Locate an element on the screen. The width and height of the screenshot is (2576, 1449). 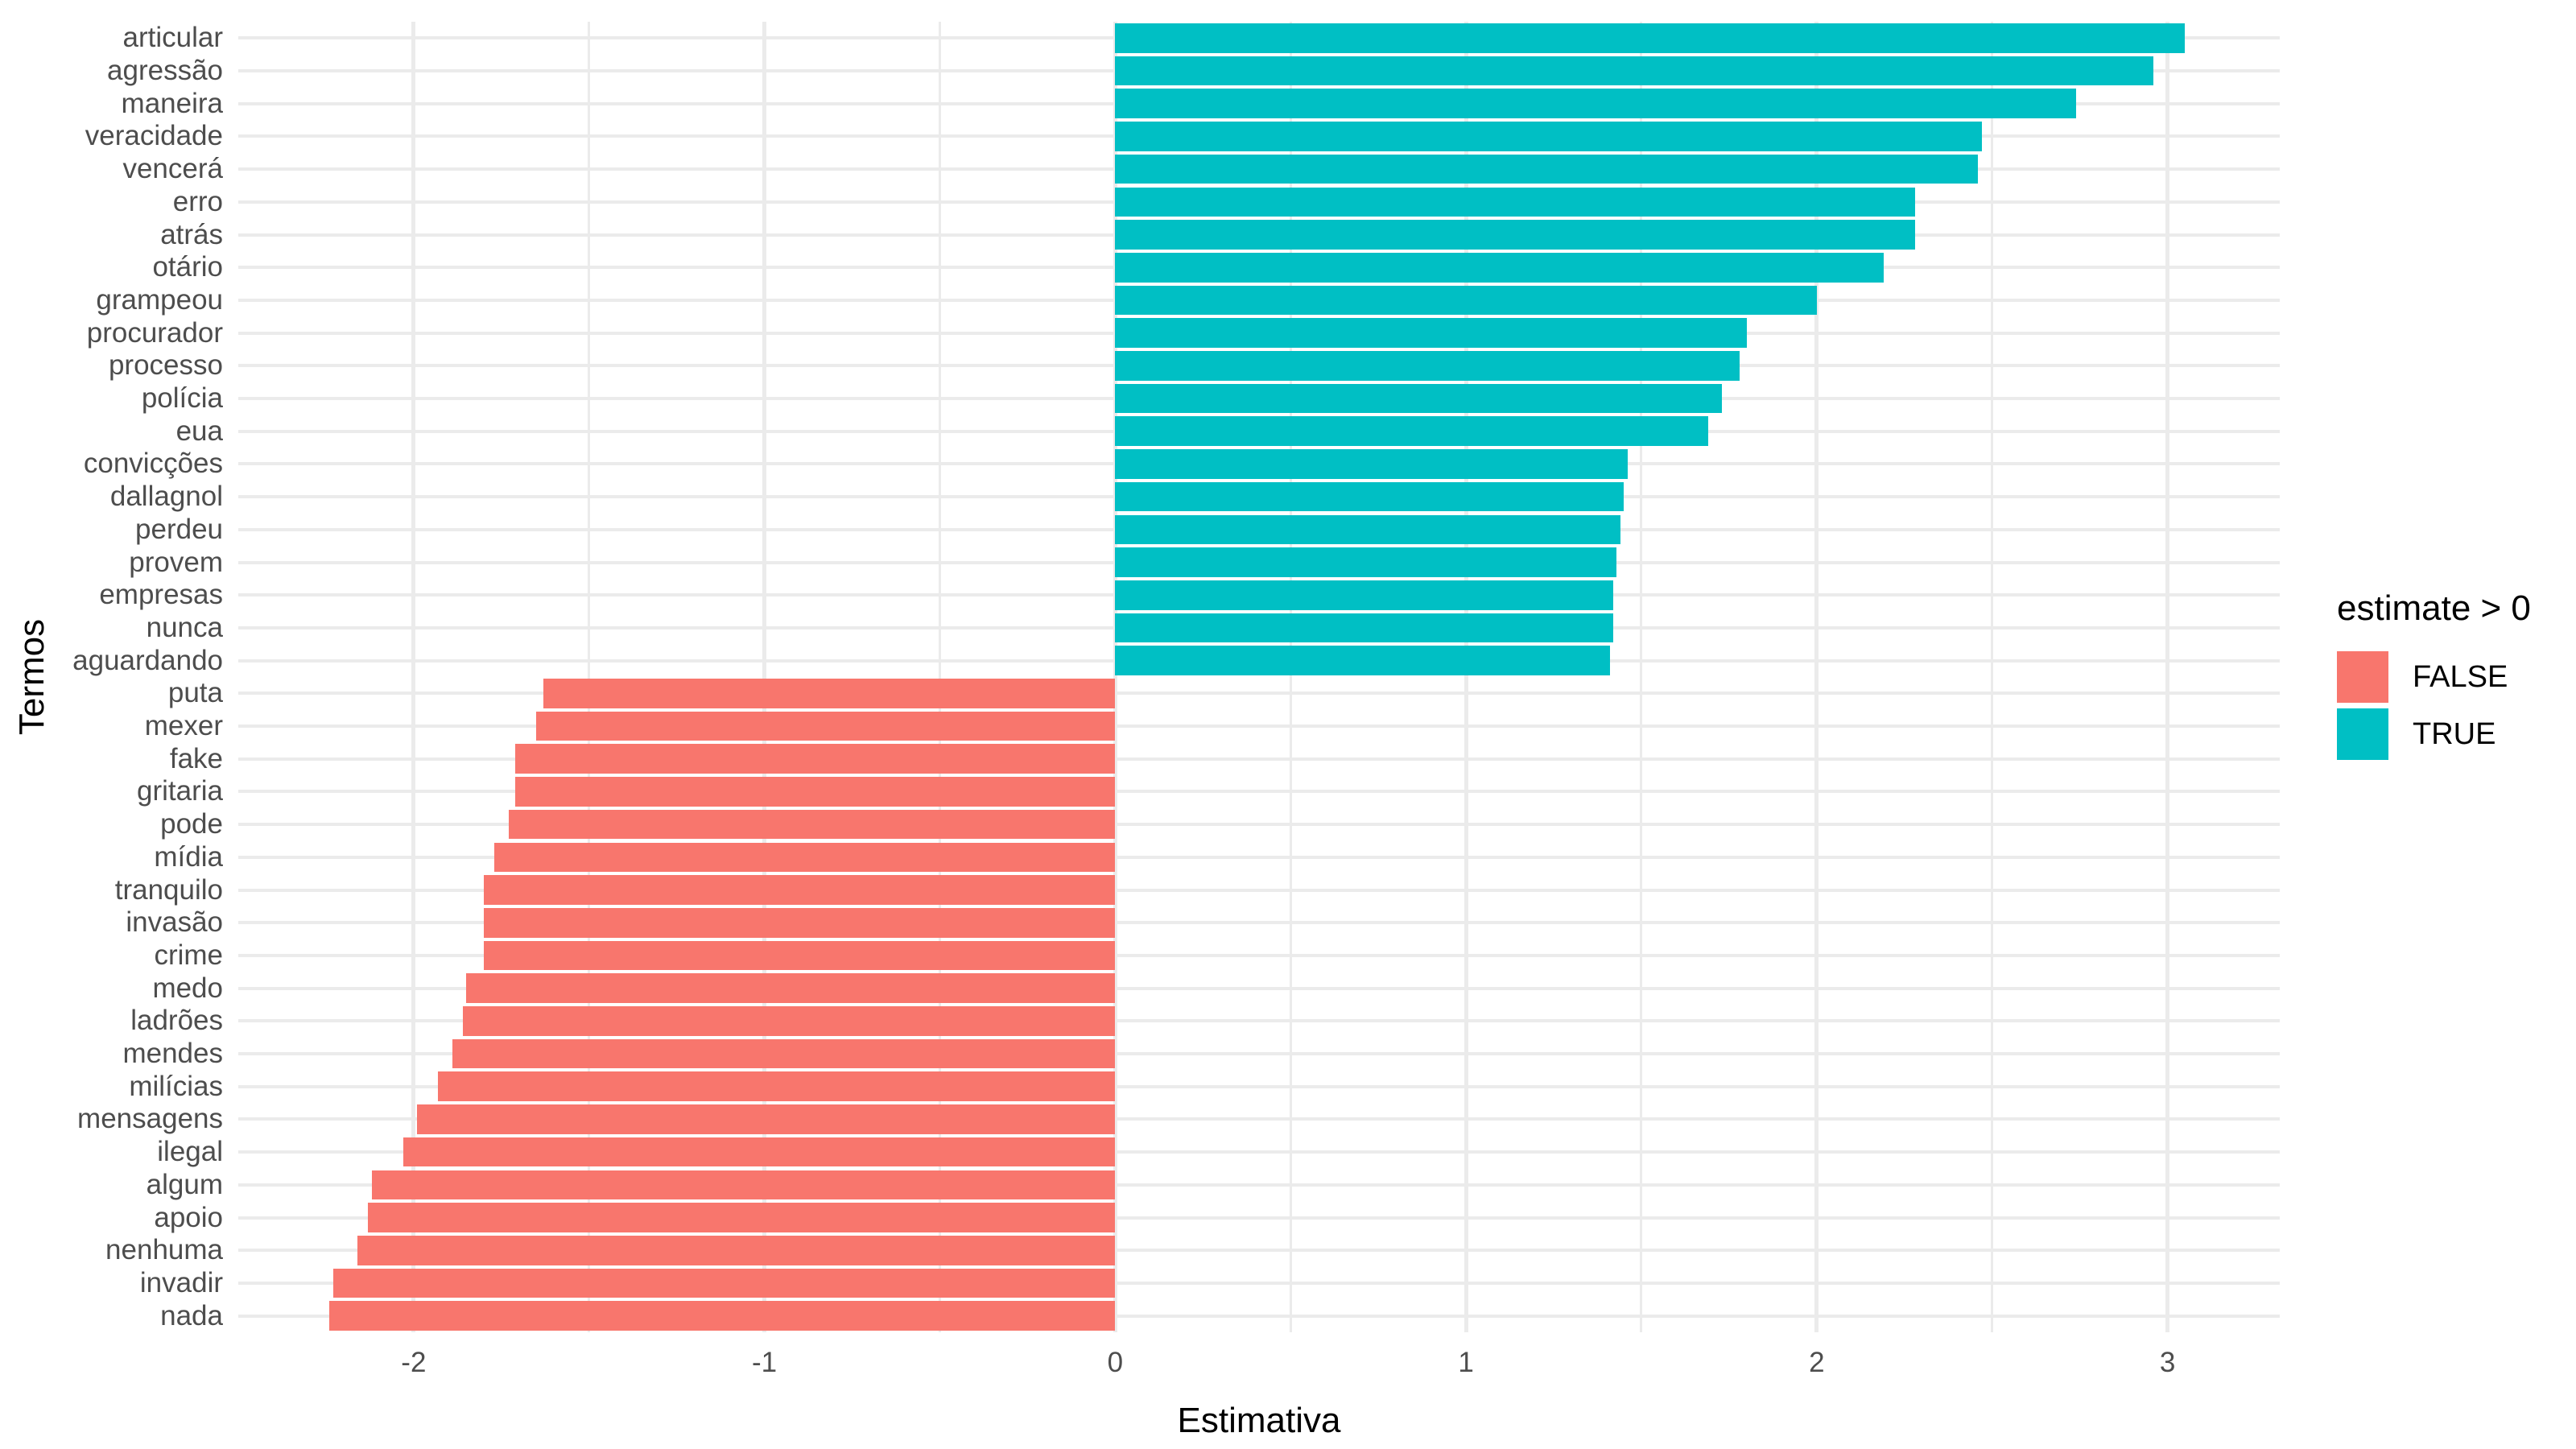
y-axis-tick-label: puta is located at coordinates (195, 693).